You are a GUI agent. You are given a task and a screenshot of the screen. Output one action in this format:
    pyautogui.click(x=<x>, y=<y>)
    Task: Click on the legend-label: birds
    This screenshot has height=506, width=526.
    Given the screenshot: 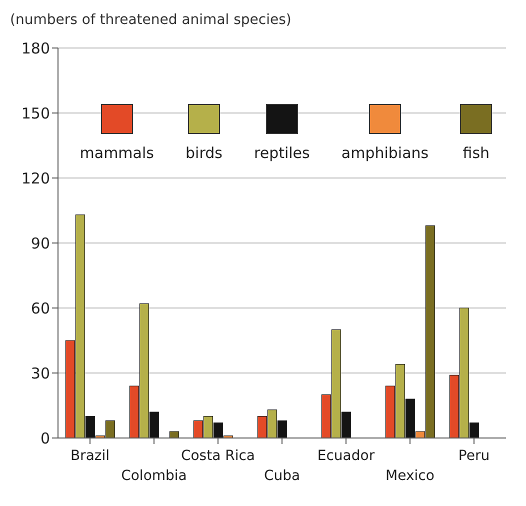 What is the action you would take?
    pyautogui.click(x=204, y=153)
    